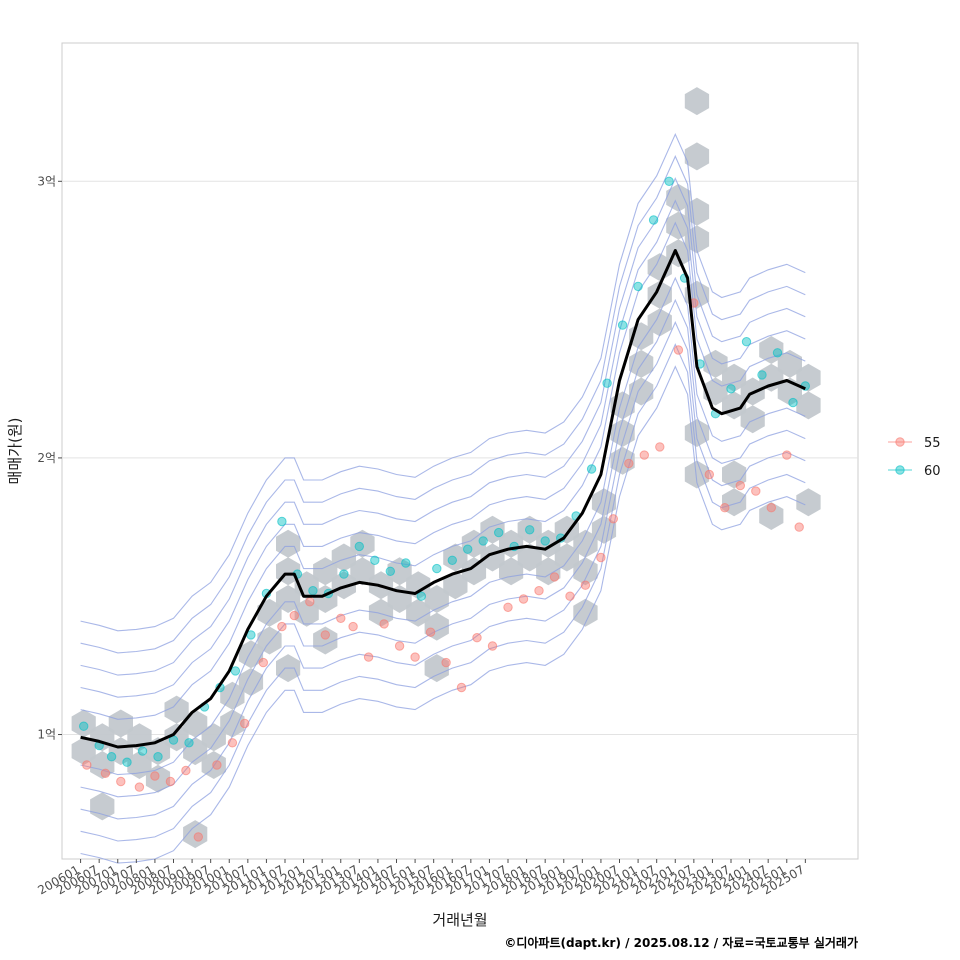 This screenshot has height=960, width=960. I want to click on x-axis-title: 거래년월, so click(459, 920).